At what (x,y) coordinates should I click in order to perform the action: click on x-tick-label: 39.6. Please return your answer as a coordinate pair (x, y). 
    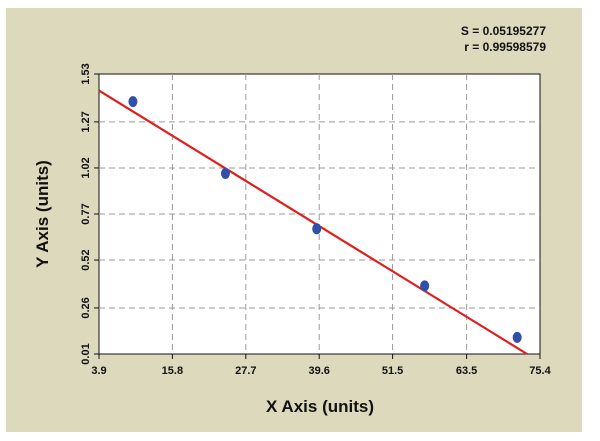
    Looking at the image, I should click on (318, 371).